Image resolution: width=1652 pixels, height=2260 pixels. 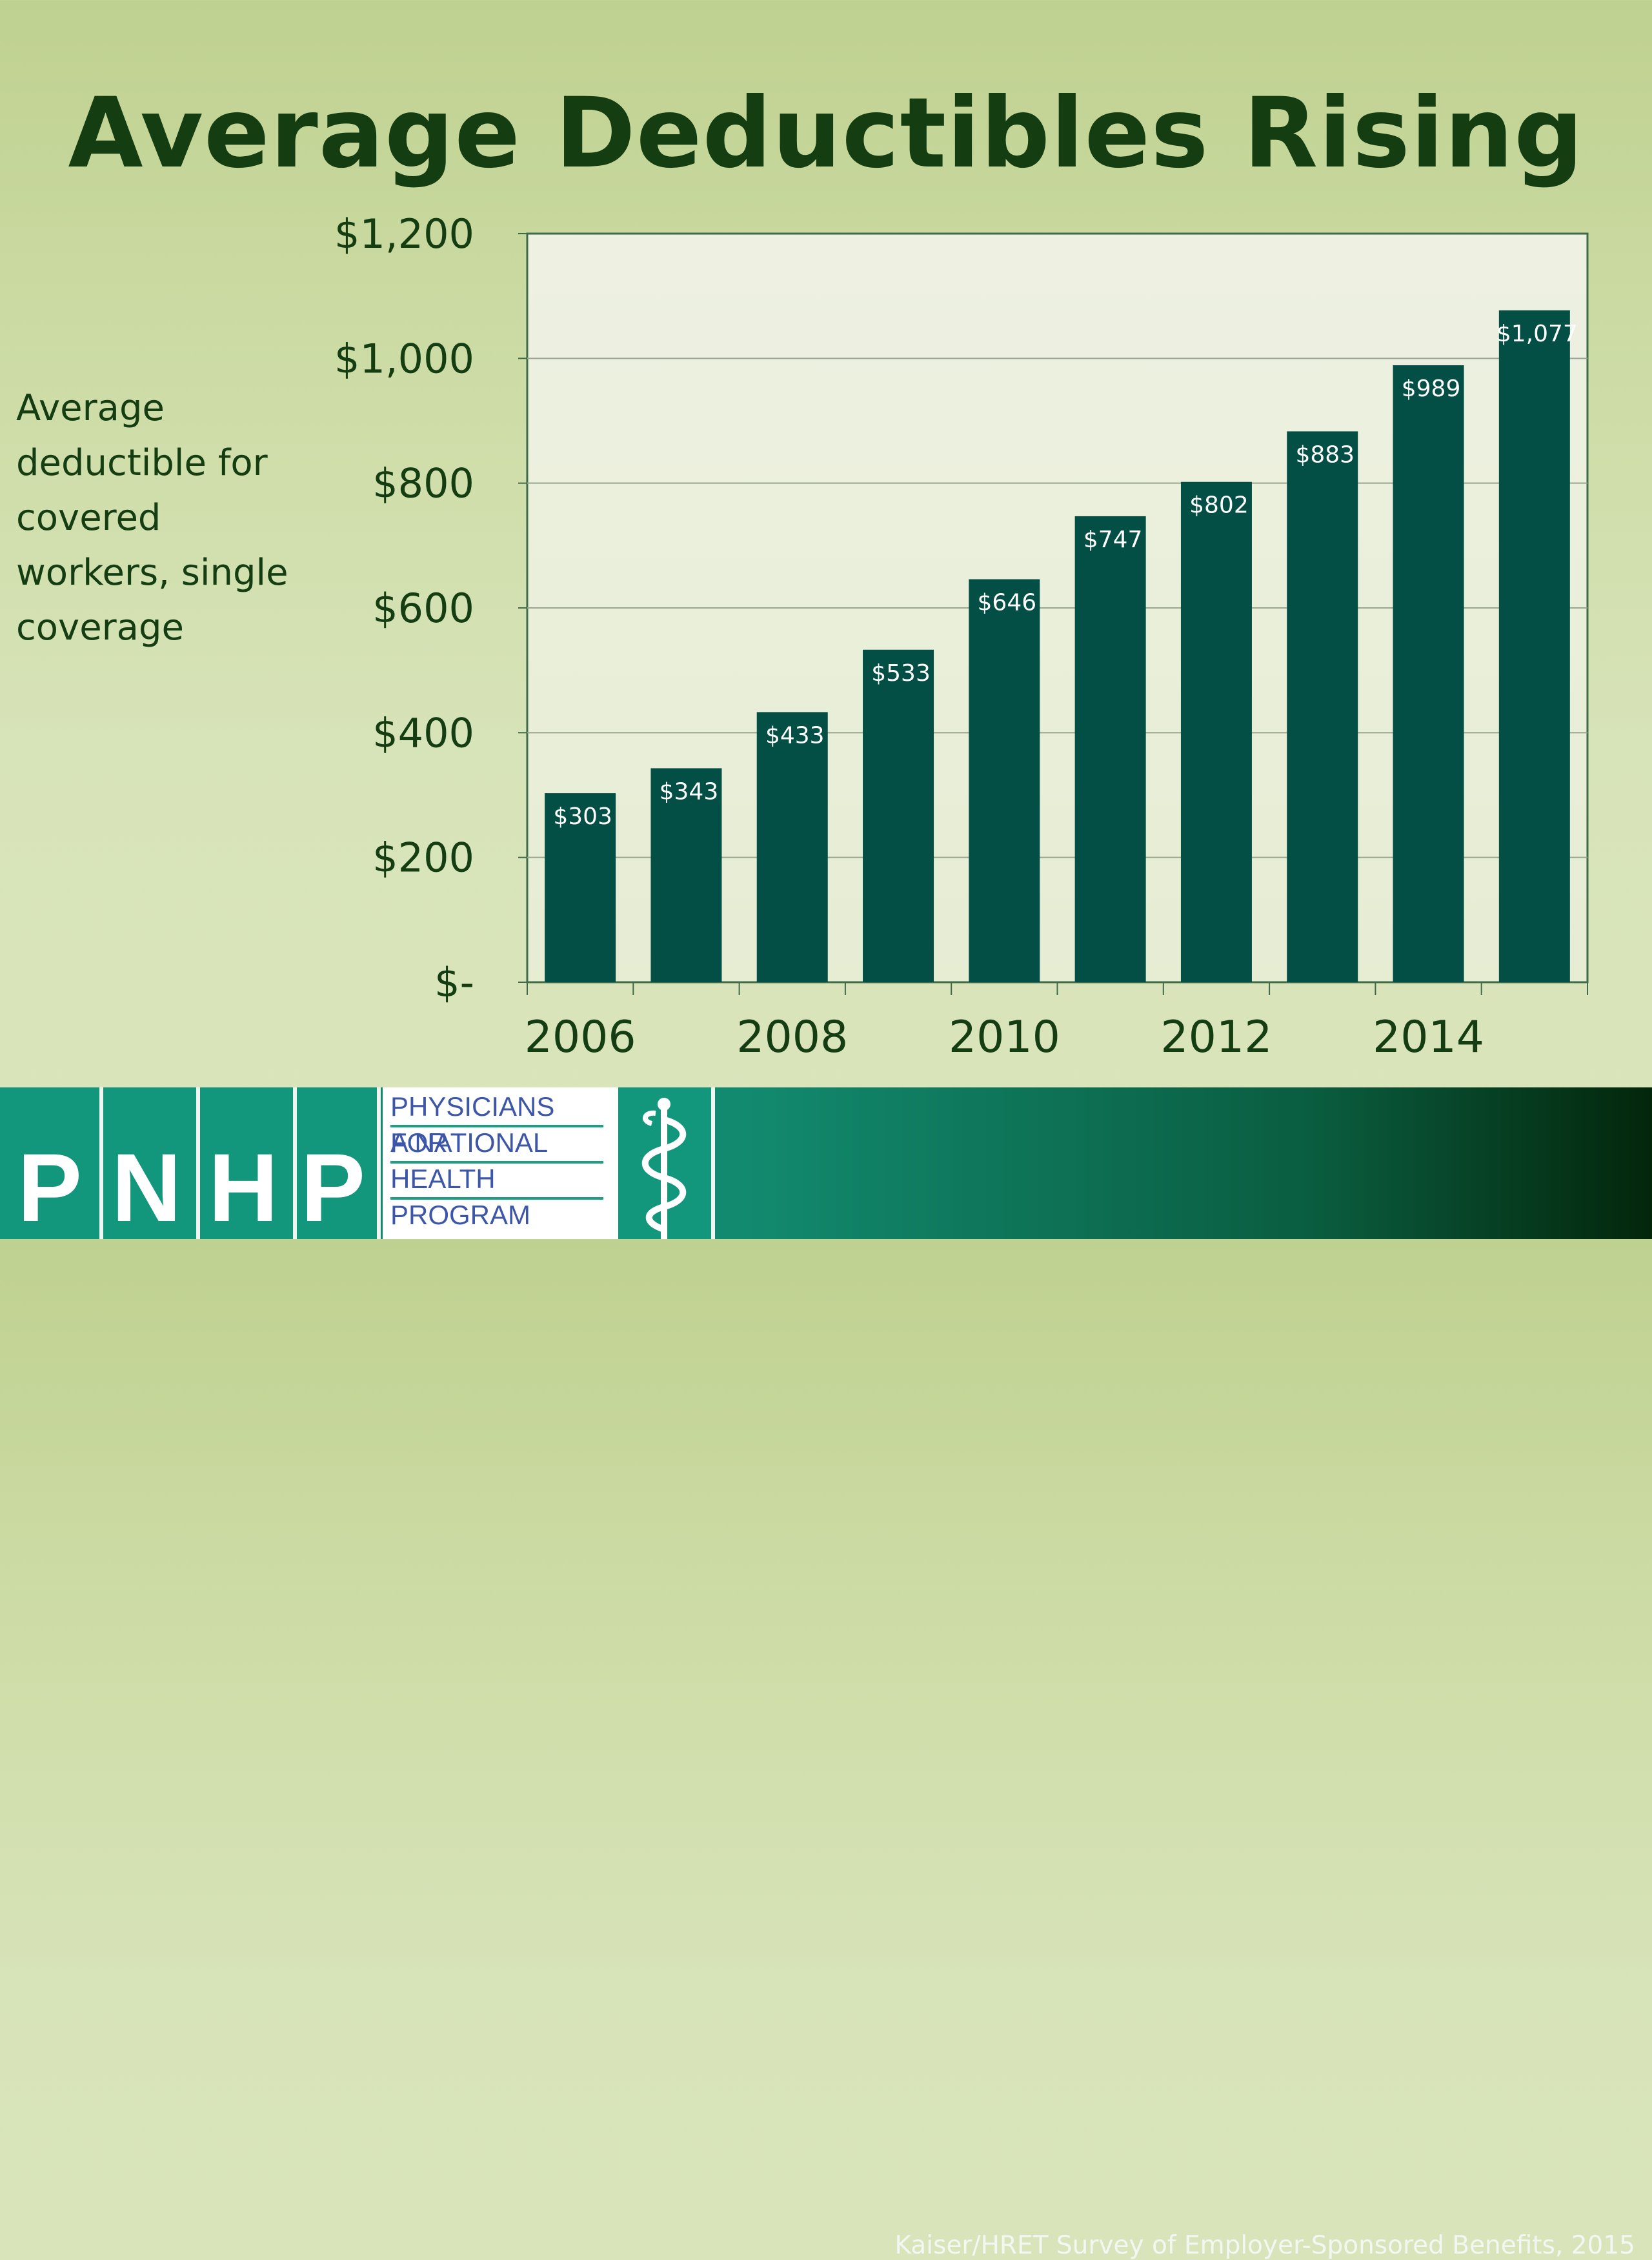 I want to click on data-label: $533, so click(x=901, y=673).